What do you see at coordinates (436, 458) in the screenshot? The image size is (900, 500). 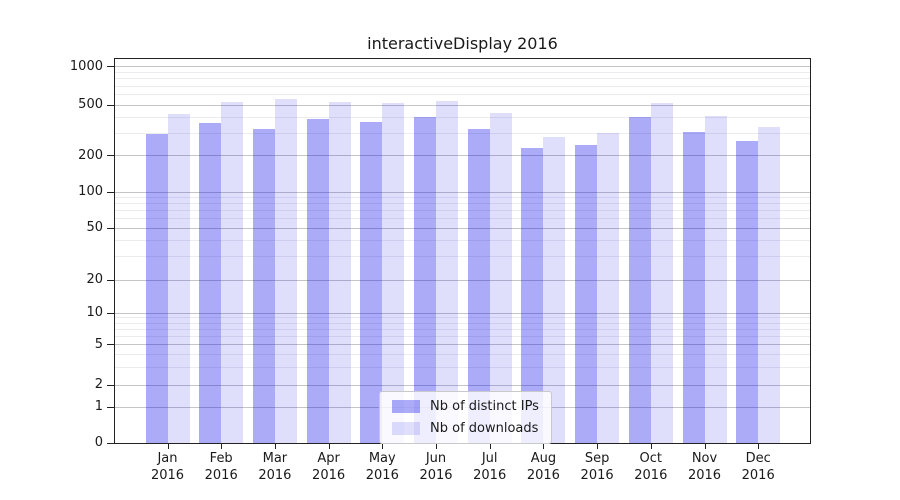 I see `x-tick-month: Jun` at bounding box center [436, 458].